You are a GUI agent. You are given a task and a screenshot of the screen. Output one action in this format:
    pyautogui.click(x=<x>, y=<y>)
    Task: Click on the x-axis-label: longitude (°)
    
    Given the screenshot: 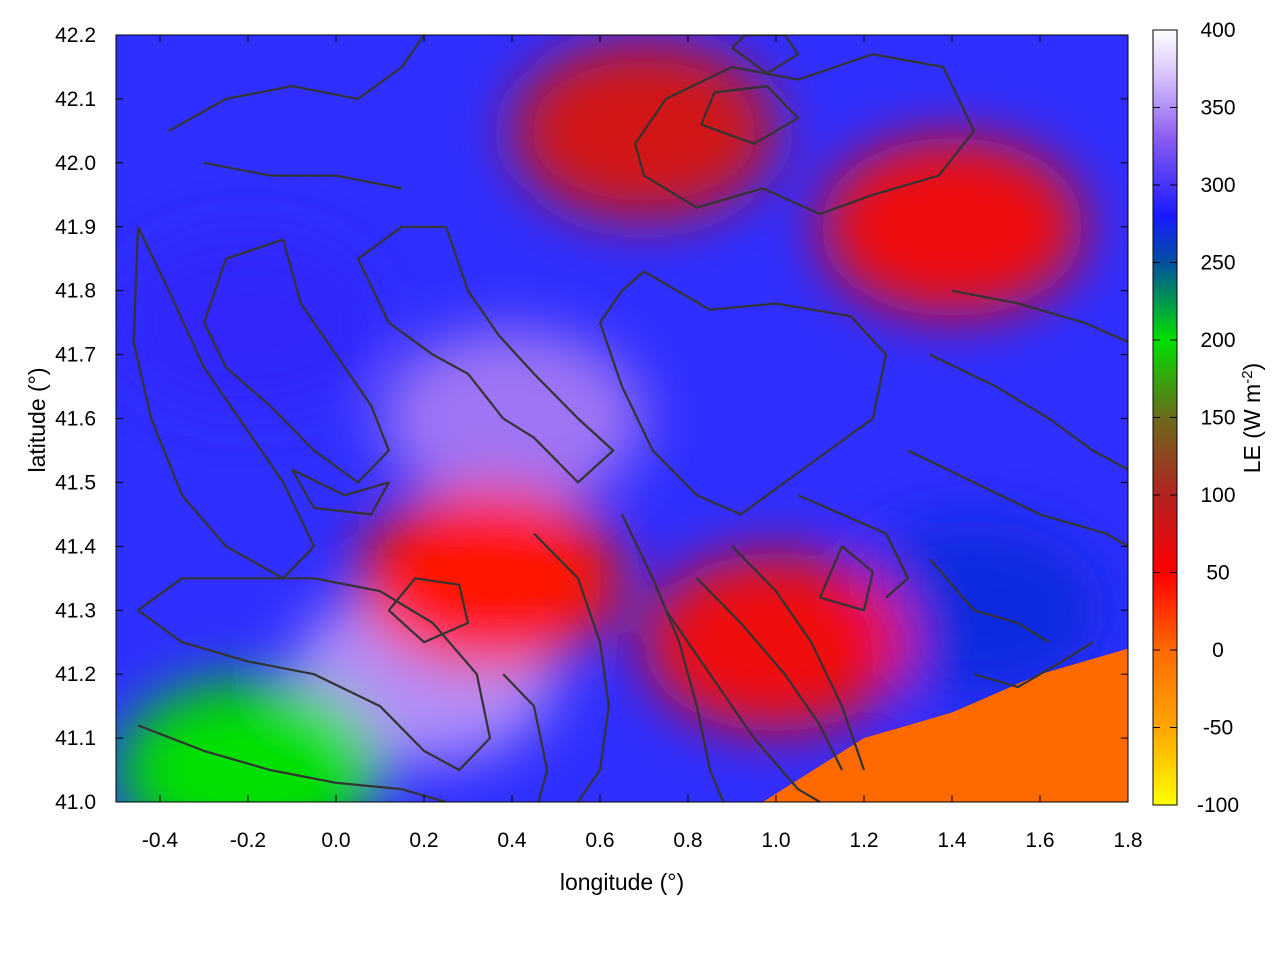 What is the action you would take?
    pyautogui.click(x=622, y=882)
    